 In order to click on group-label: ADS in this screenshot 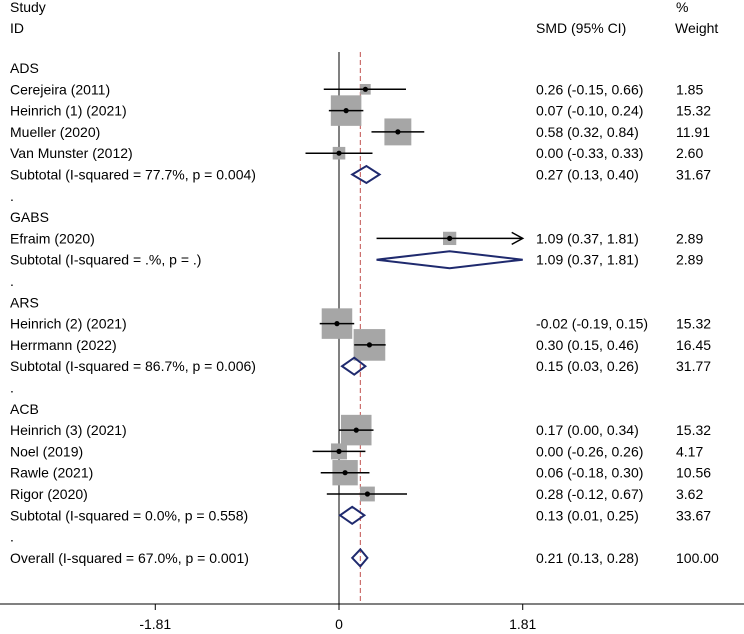, I will do `click(24, 68)`.